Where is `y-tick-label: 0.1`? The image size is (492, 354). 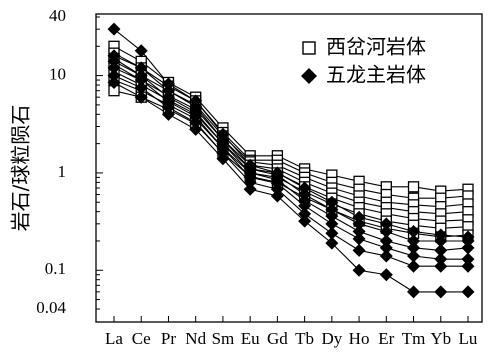 y-tick-label: 0.1 is located at coordinates (55, 268).